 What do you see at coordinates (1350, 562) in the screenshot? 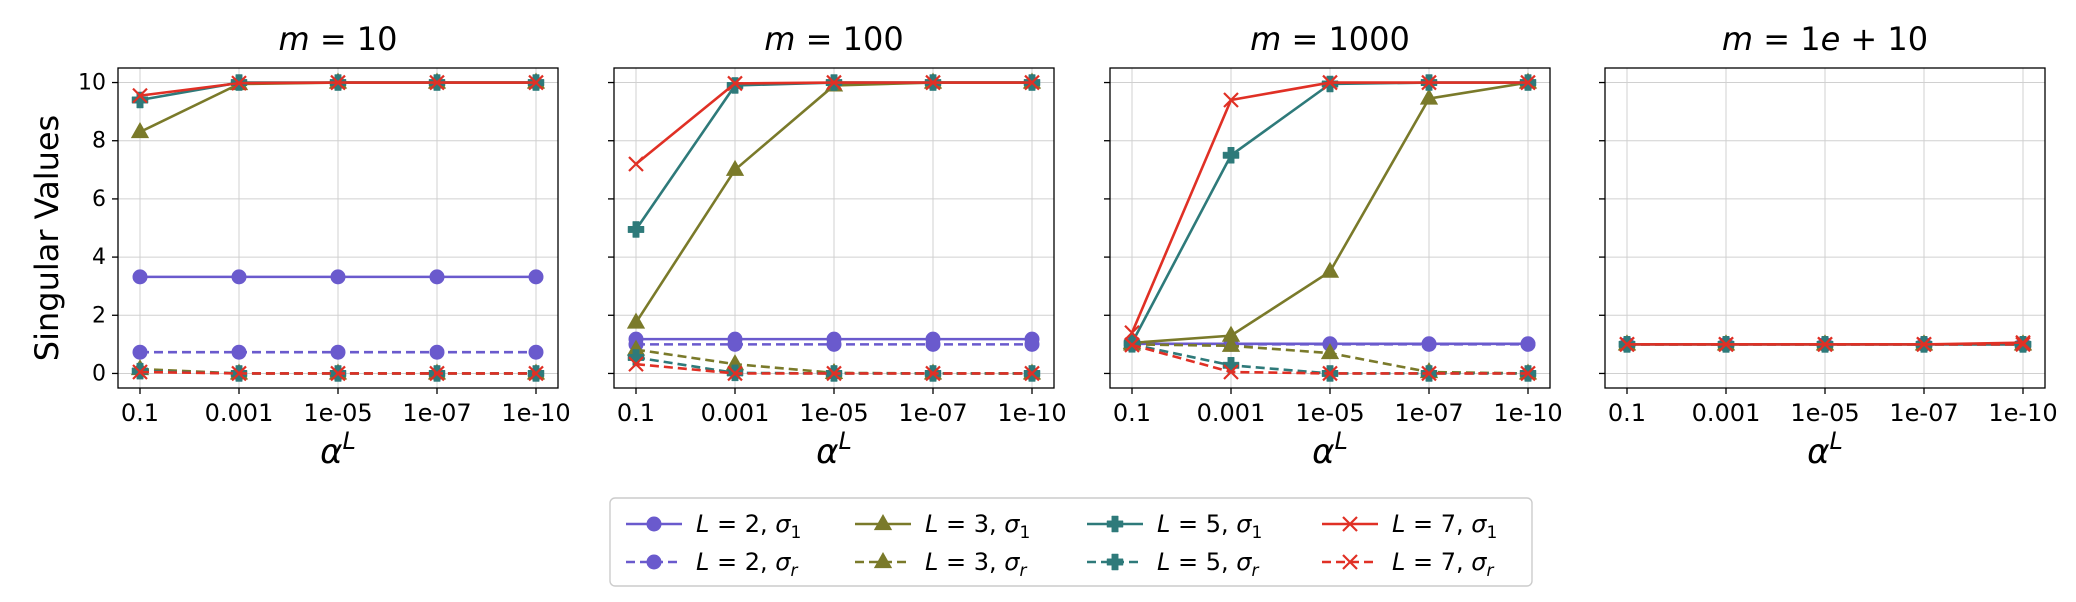
I see `legend-marker-L7_sr` at bounding box center [1350, 562].